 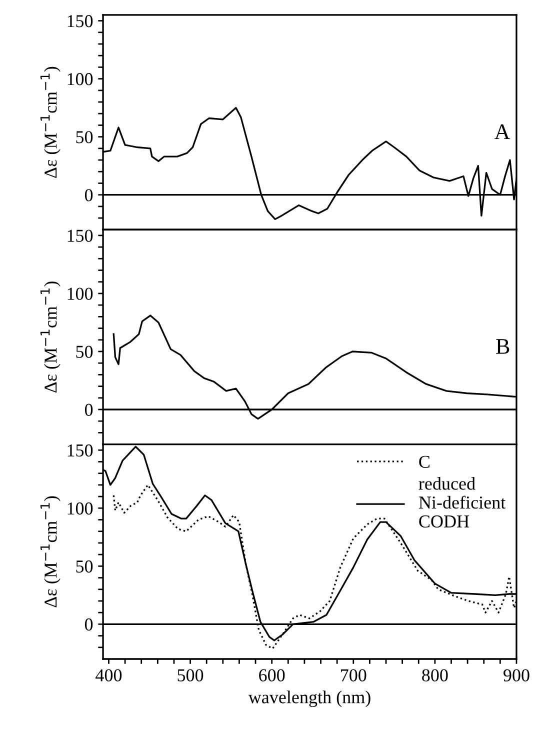 What do you see at coordinates (191, 675) in the screenshot?
I see `x-tick-label: 500` at bounding box center [191, 675].